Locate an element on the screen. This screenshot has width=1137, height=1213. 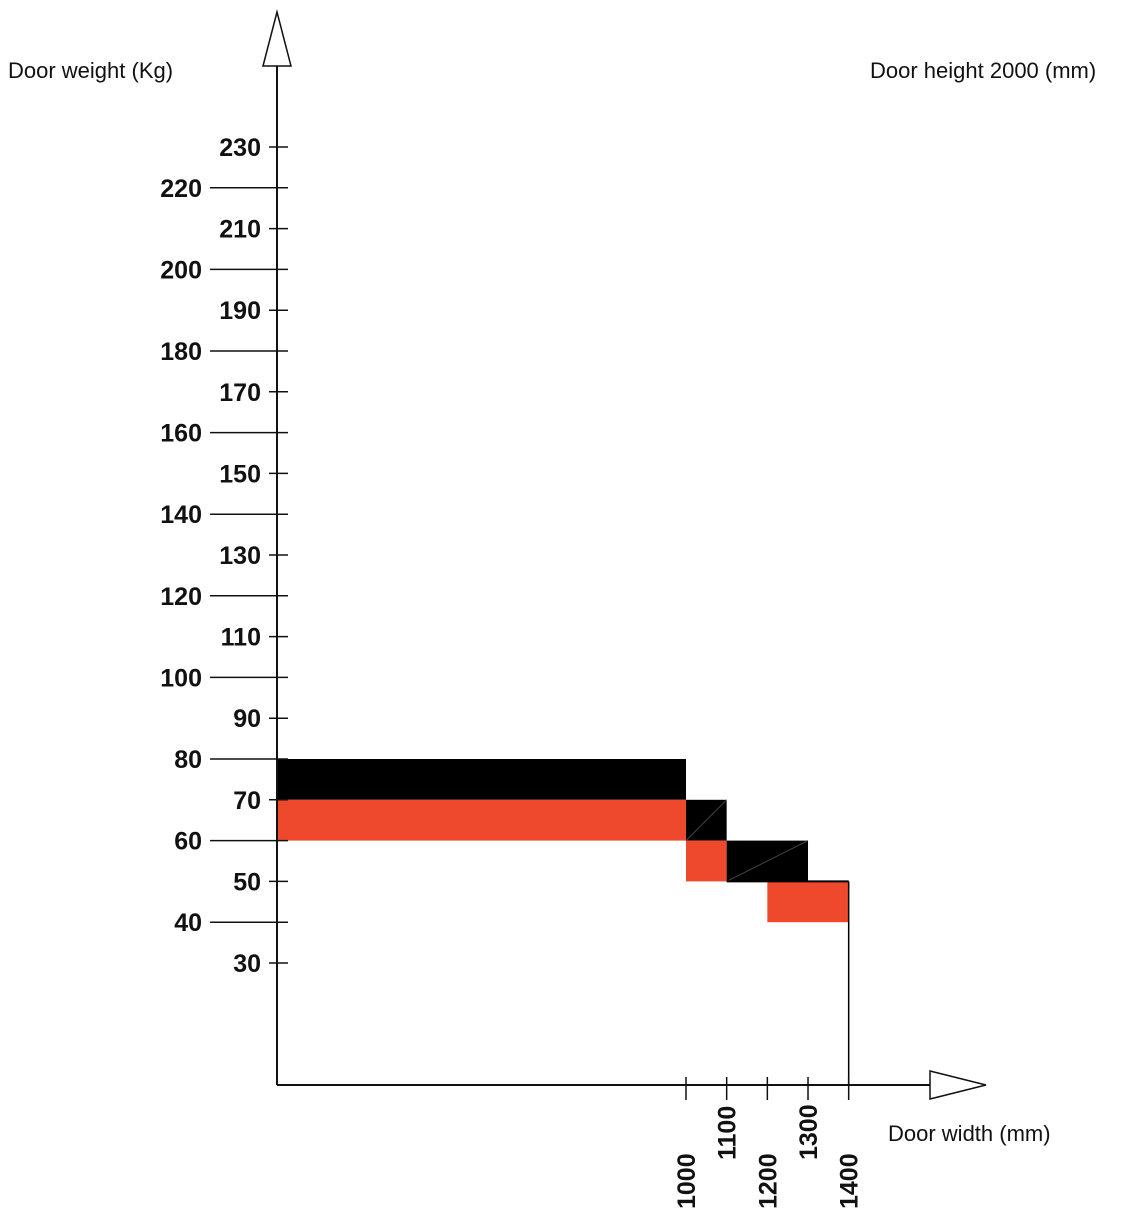
weight-regions is located at coordinates (563, 922).